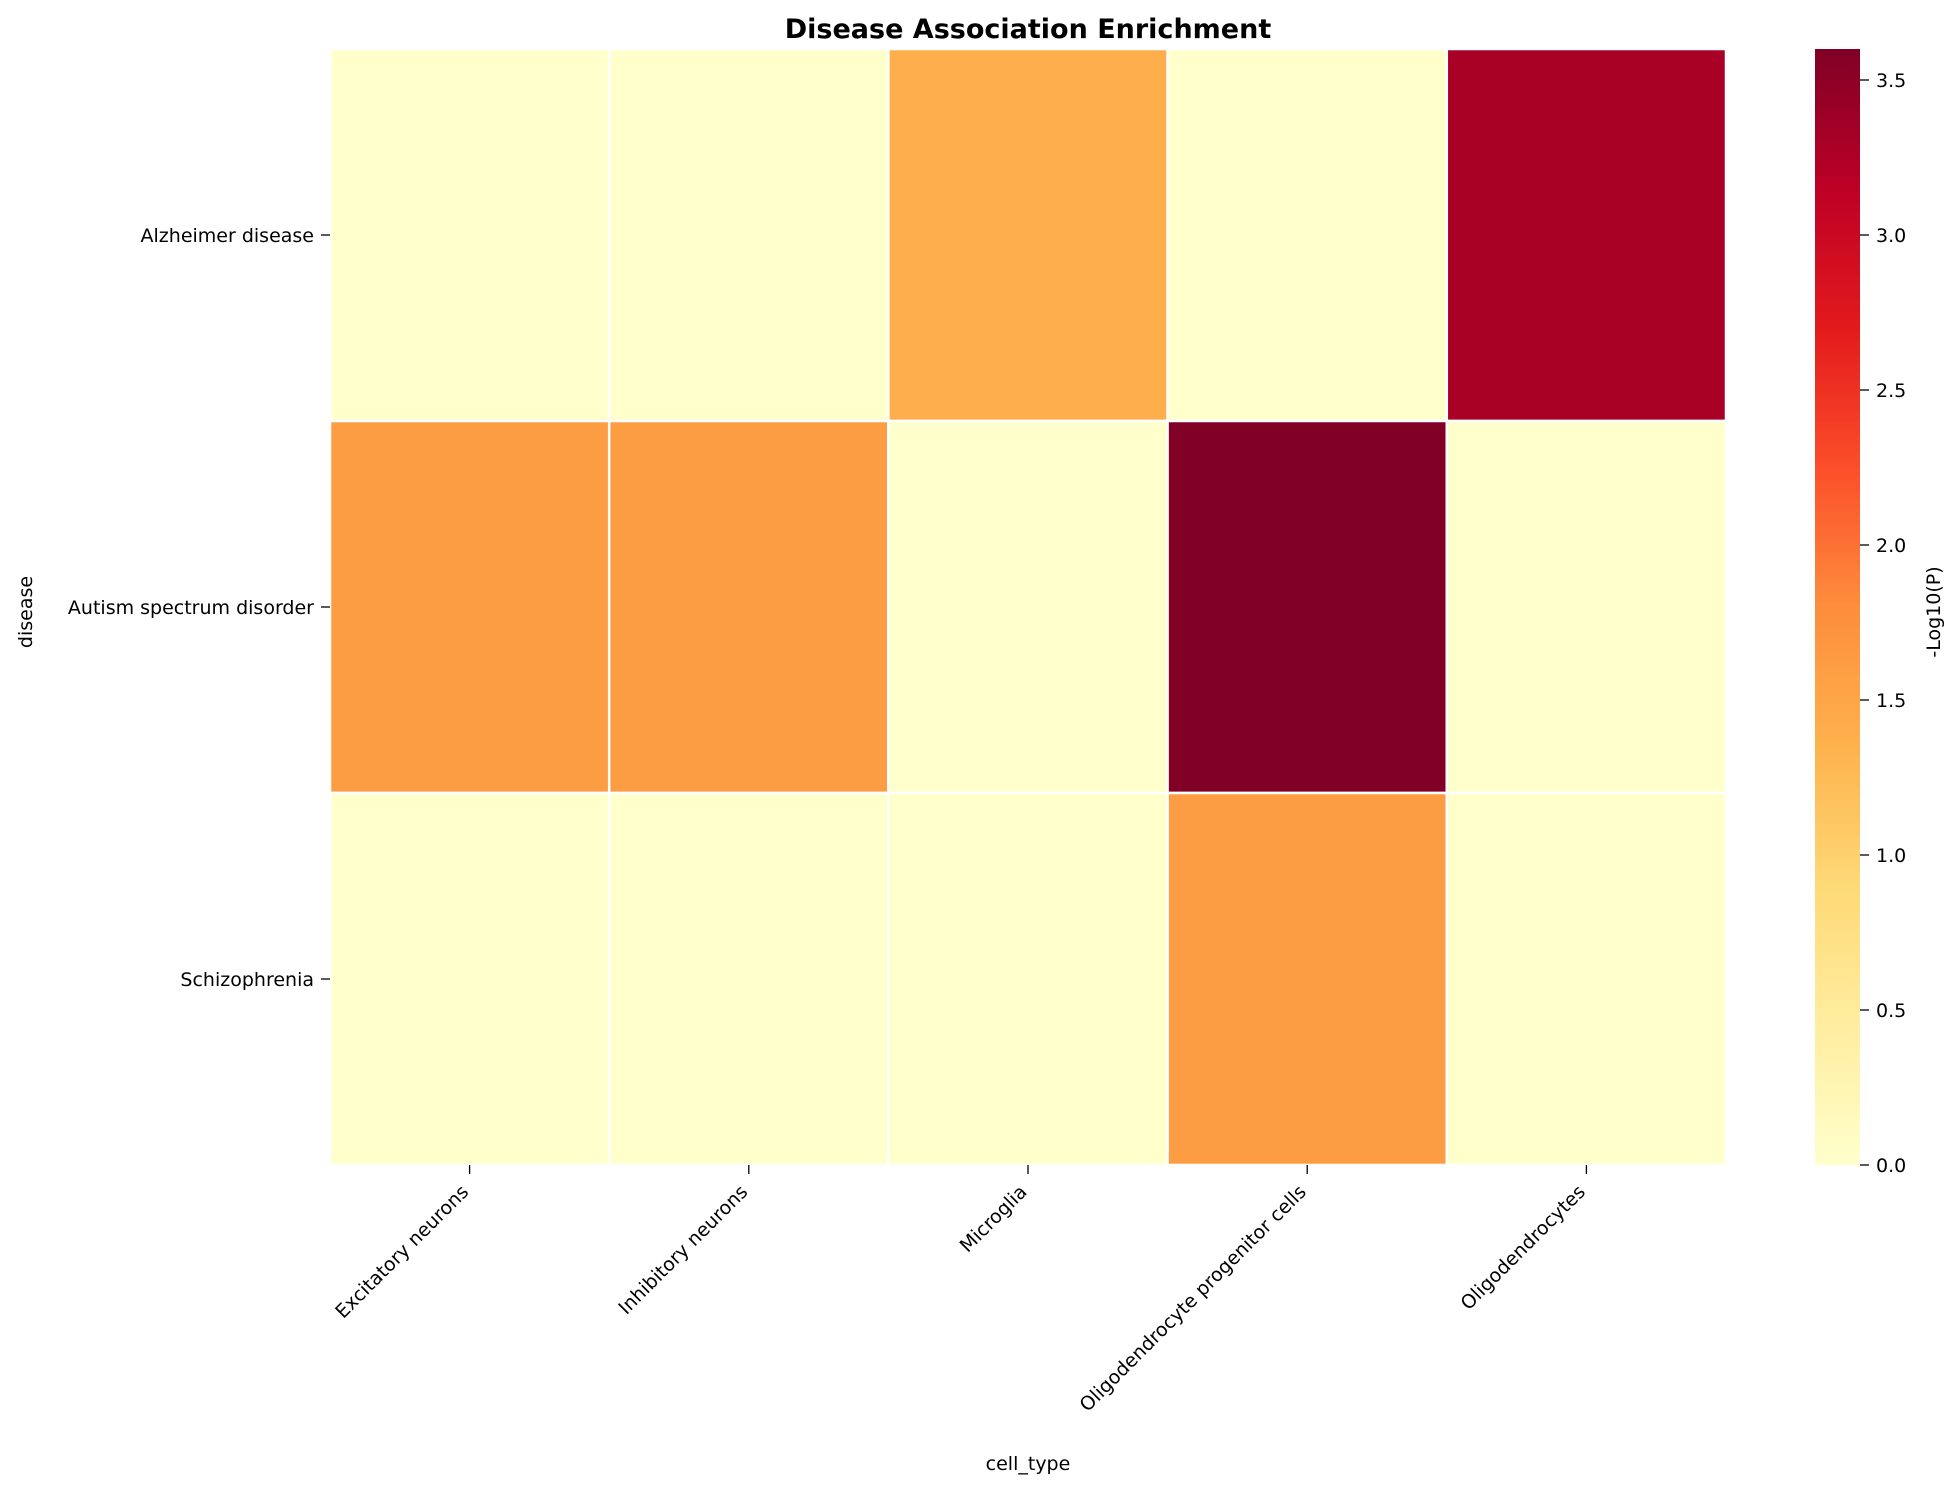  Describe the element at coordinates (191, 608) in the screenshot. I see `y-tick-label: Autism spectrum disorder` at that location.